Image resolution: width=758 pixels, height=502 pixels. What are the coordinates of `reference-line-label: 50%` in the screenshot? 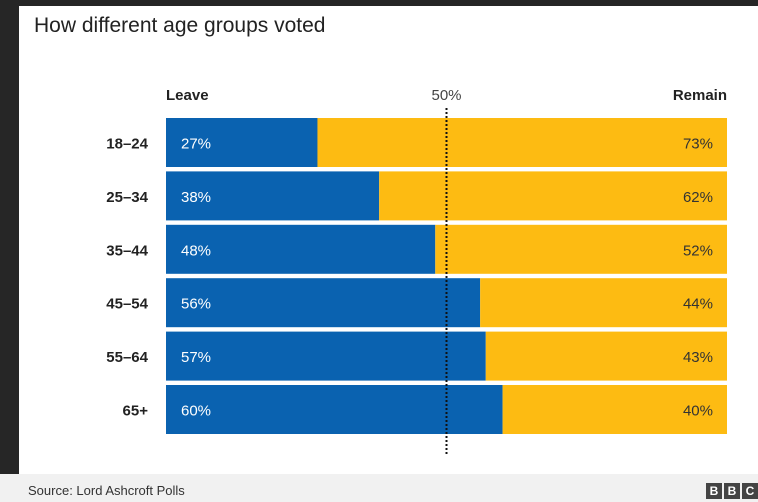 It's located at (446, 95).